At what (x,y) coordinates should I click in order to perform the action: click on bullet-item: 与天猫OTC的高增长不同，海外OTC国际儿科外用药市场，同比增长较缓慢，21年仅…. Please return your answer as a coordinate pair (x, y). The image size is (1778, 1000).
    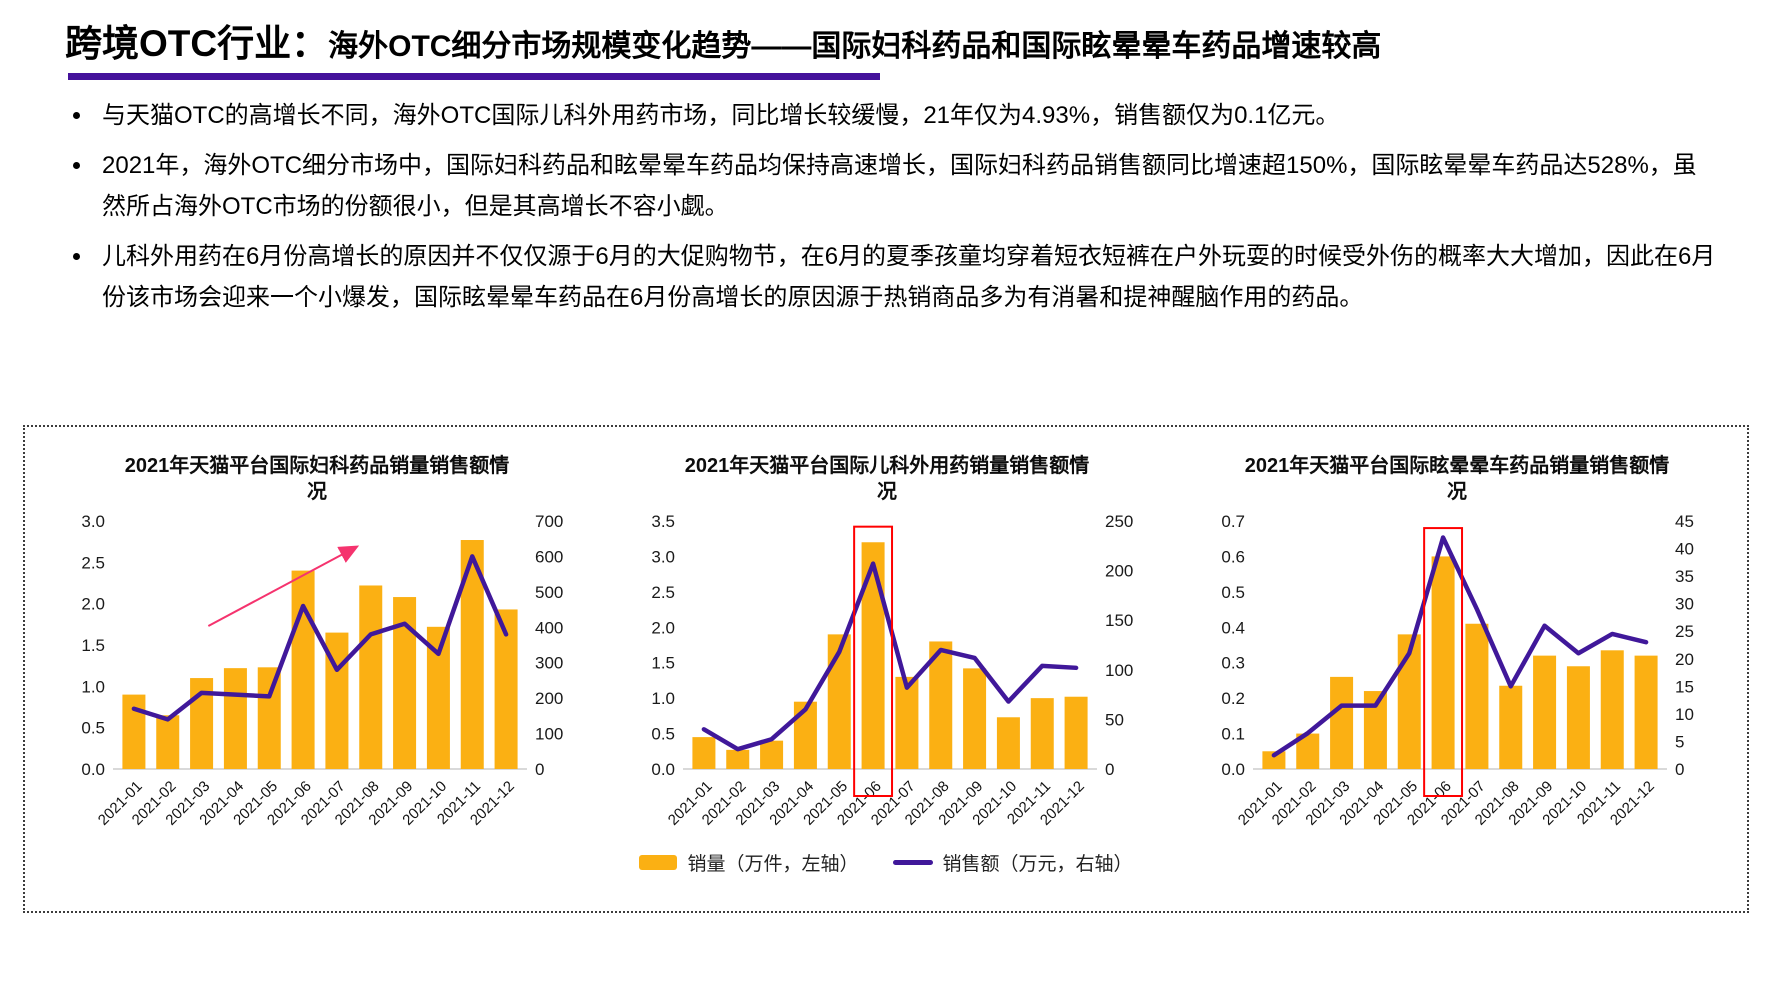
    Looking at the image, I should click on (907, 116).